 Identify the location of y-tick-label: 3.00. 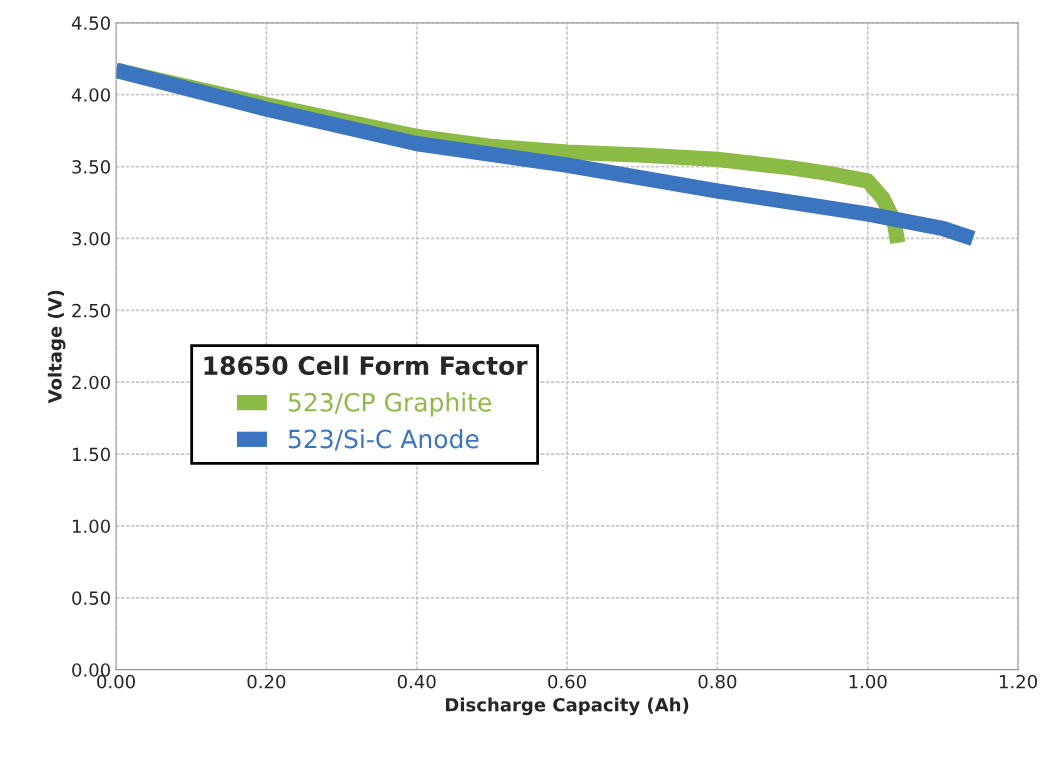
(91, 238).